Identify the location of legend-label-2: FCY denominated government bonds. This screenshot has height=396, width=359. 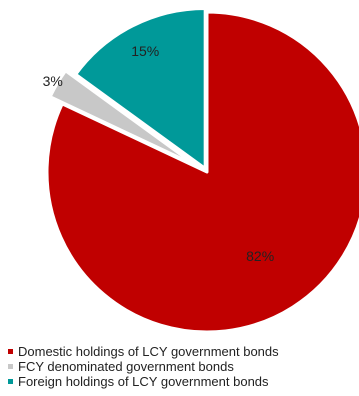
(126, 366).